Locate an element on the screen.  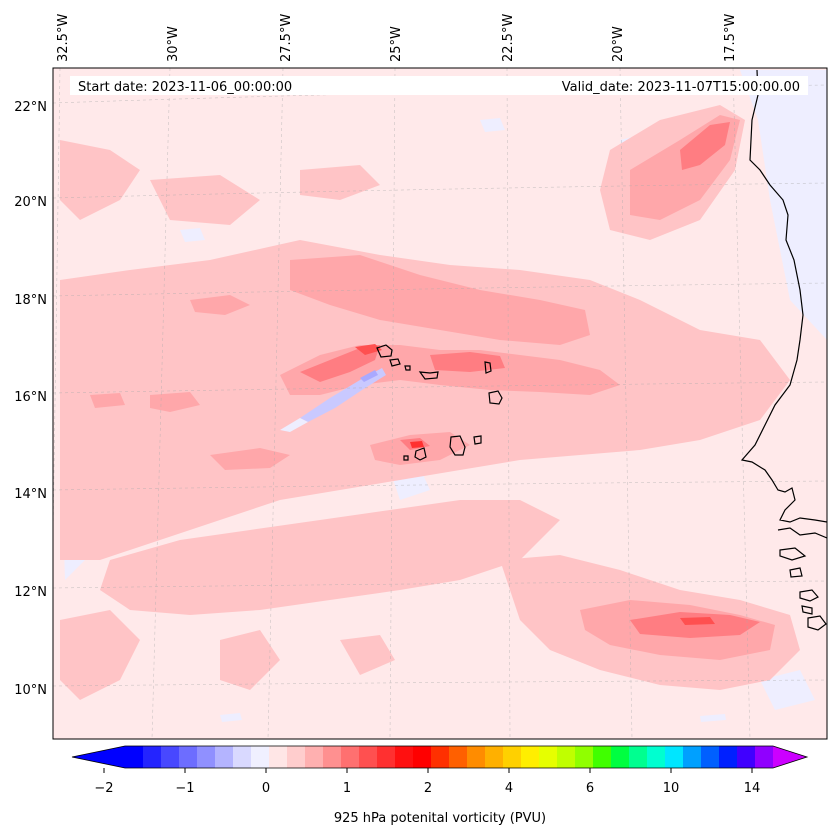
colorbar-tick-label: −1 is located at coordinates (184, 788).